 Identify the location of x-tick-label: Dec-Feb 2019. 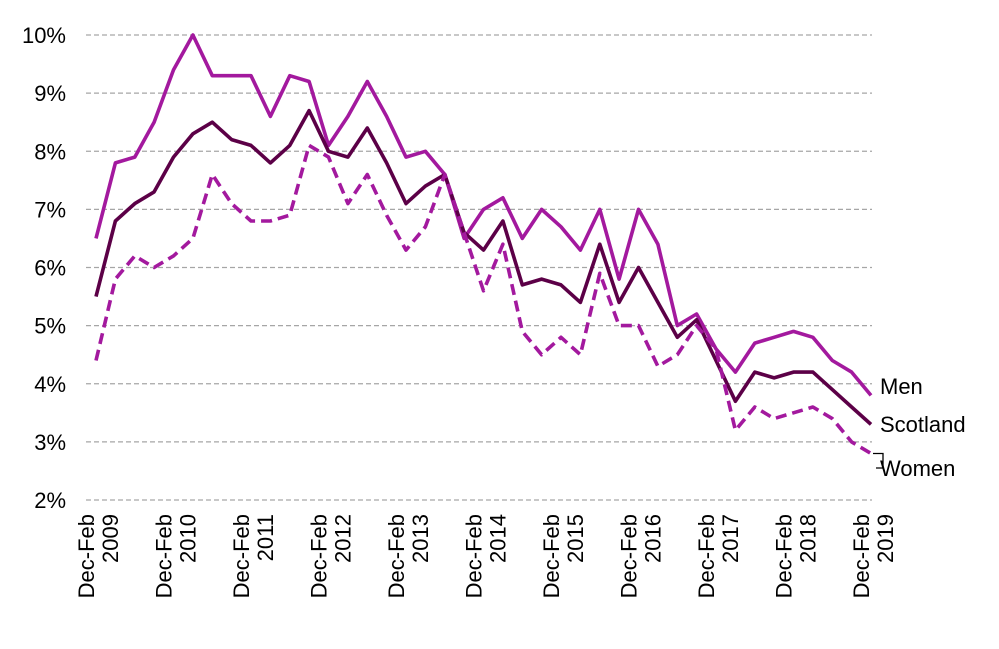
(873, 556).